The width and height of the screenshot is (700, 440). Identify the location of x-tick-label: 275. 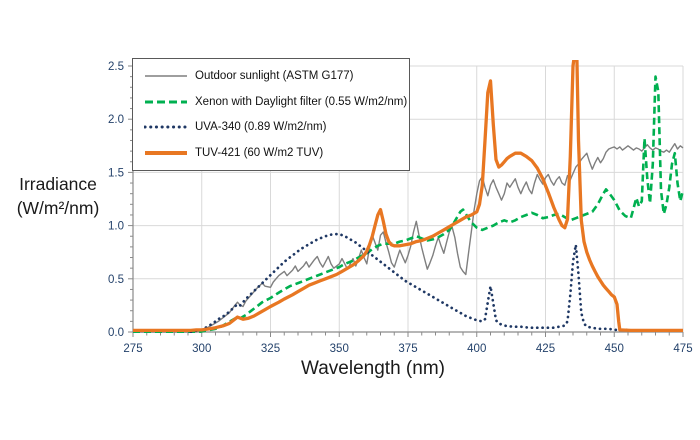
(132, 349).